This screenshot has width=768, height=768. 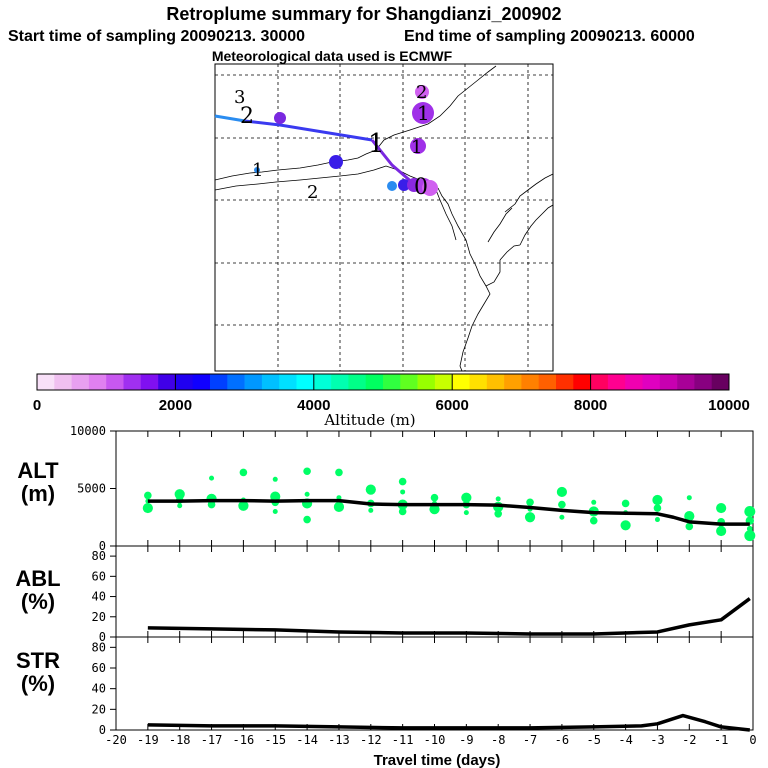 I want to click on colorbar-tick-label: 8000, so click(x=590, y=405).